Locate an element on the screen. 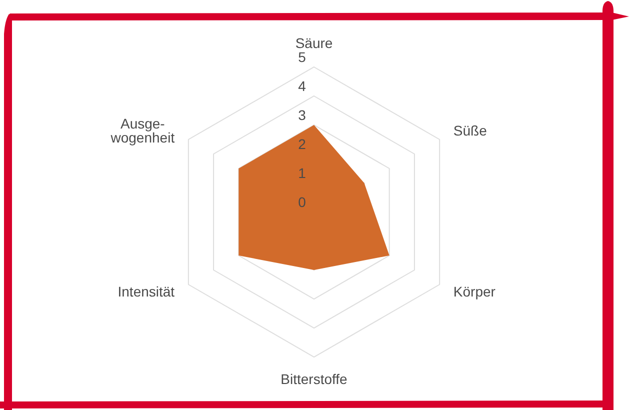 This screenshot has width=640, height=410. spoke-label: Intensität is located at coordinates (146, 291).